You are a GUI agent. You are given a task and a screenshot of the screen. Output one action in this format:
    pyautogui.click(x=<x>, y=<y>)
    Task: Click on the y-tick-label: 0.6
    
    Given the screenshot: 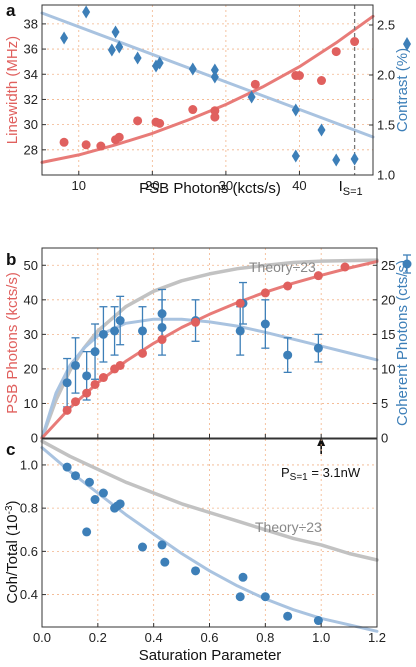 What is the action you would take?
    pyautogui.click(x=29, y=551)
    